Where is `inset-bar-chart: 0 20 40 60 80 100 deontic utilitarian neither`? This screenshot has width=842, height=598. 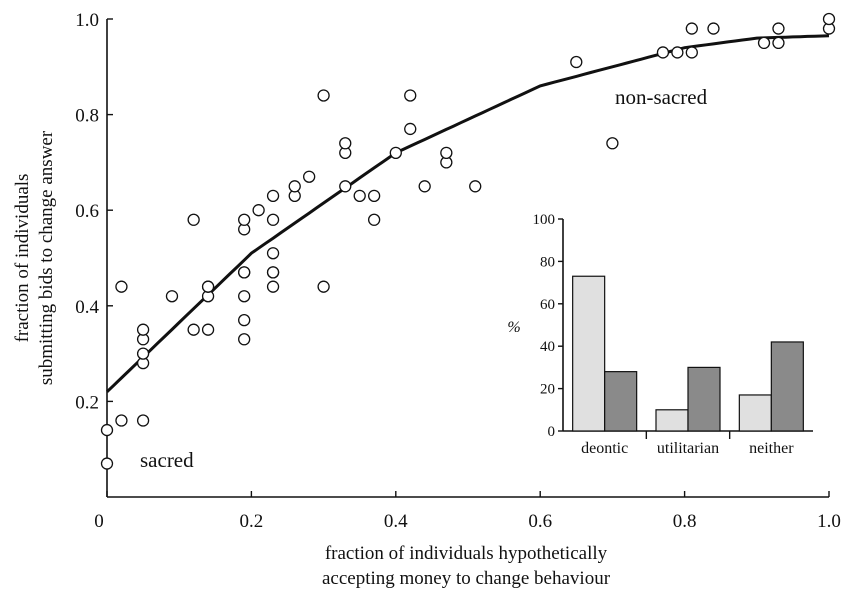 inset-bar-chart: 0 20 40 60 80 100 deontic utilitarian neither is located at coordinates (673, 334).